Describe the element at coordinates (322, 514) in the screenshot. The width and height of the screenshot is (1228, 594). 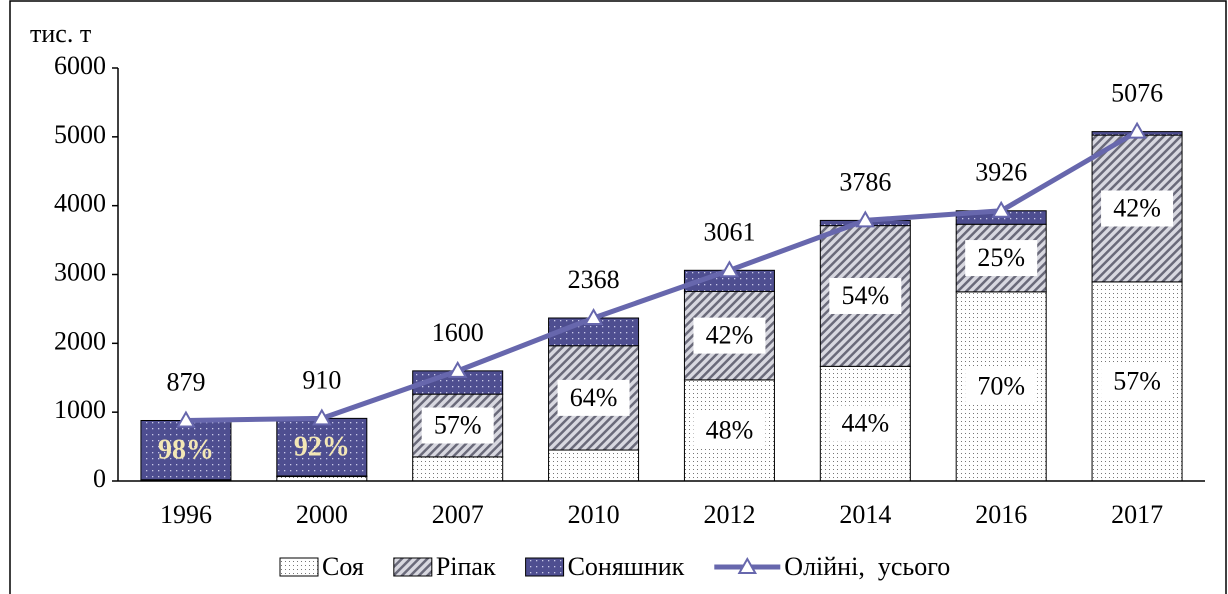
I see `x-tick-label: 2000` at that location.